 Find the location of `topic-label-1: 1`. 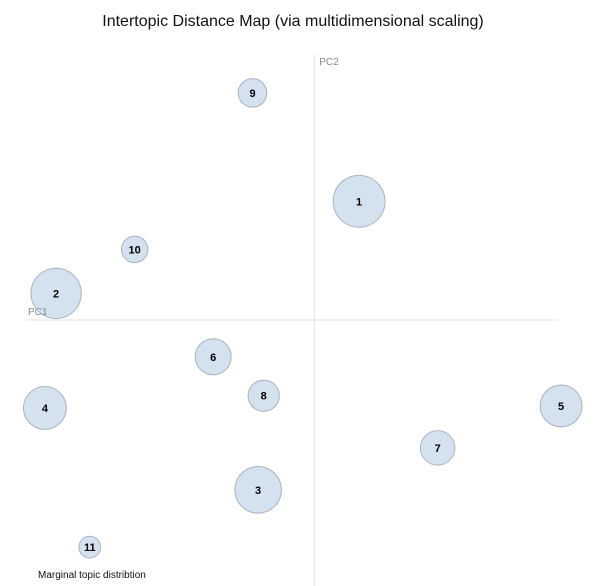

topic-label-1: 1 is located at coordinates (359, 202).